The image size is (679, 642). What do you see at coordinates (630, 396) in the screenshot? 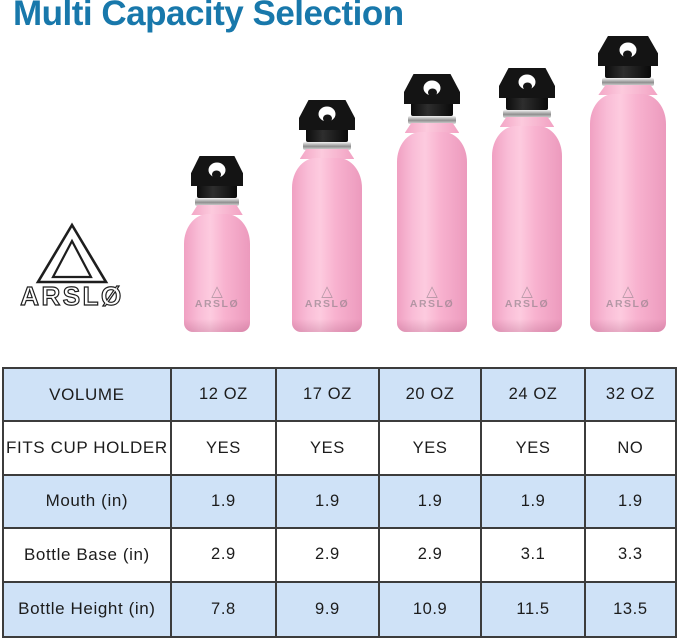
I see `col-header-32oz: 32 OZ` at bounding box center [630, 396].